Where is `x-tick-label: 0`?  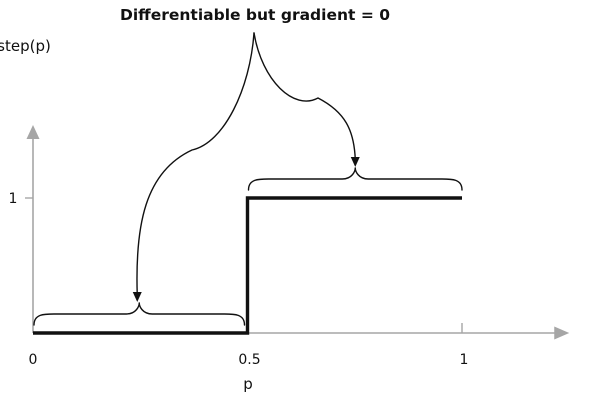
x-tick-label: 0 is located at coordinates (33, 360).